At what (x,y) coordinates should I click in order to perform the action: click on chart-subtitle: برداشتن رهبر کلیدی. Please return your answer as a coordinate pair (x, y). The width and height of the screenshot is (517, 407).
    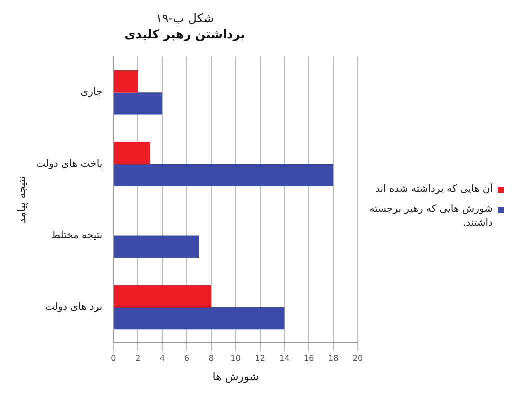
    Looking at the image, I should click on (185, 35).